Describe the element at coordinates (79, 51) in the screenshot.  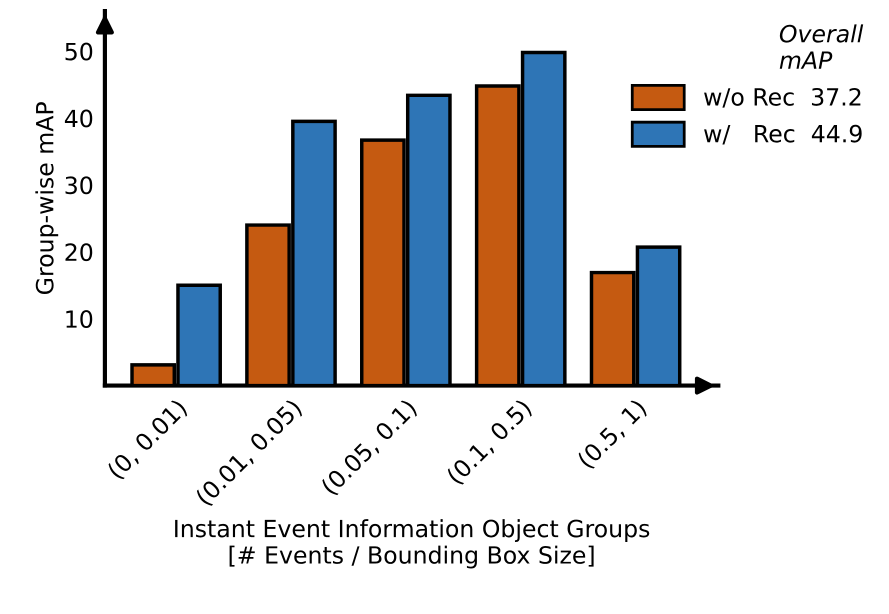
I see `y-tick-label: 50` at that location.